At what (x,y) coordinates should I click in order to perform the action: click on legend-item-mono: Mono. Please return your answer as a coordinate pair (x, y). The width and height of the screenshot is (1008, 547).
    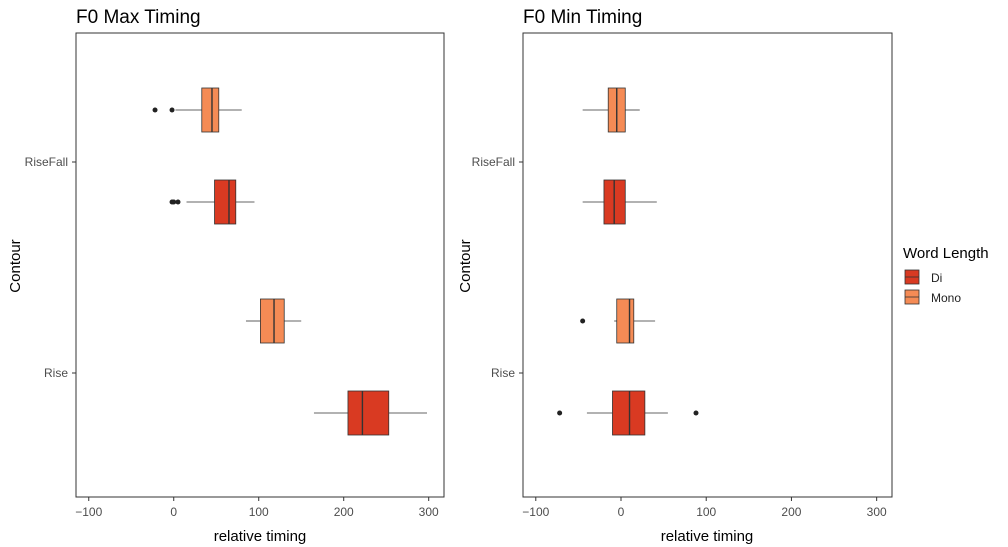
    Looking at the image, I should click on (932, 297).